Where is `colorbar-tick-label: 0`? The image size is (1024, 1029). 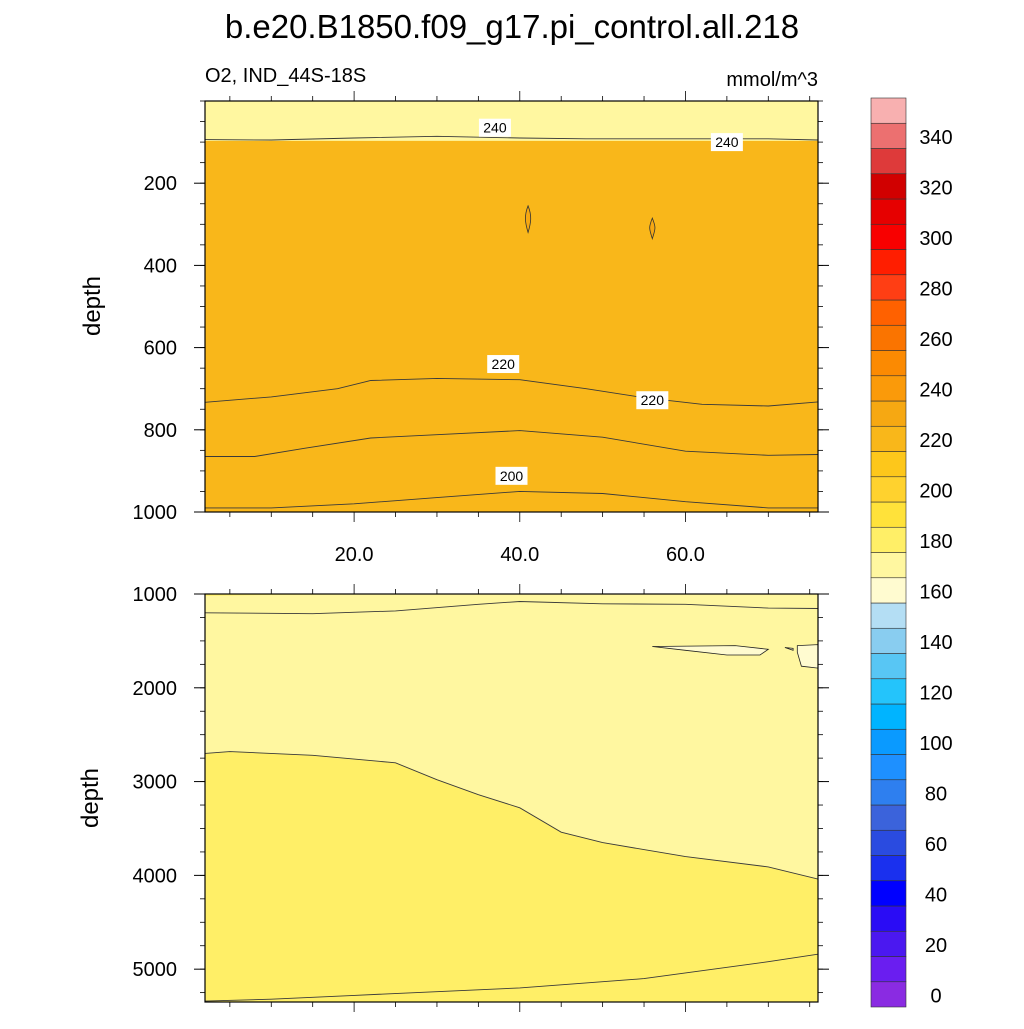 colorbar-tick-label: 0 is located at coordinates (935, 996).